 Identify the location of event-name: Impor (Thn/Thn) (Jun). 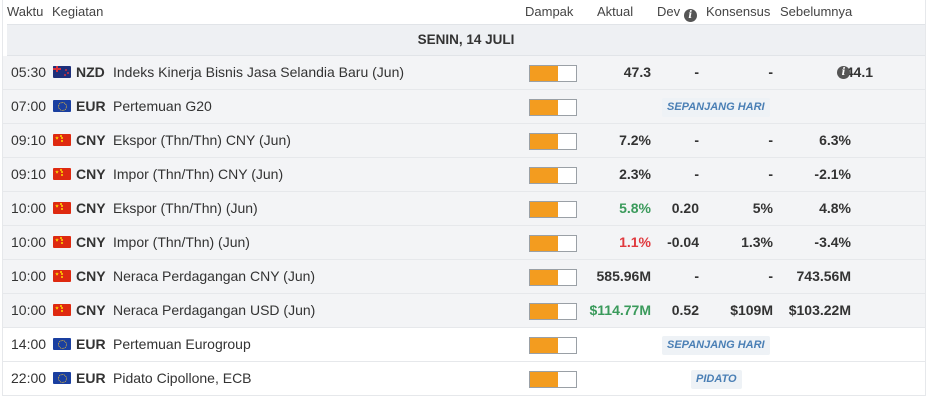
(181, 242).